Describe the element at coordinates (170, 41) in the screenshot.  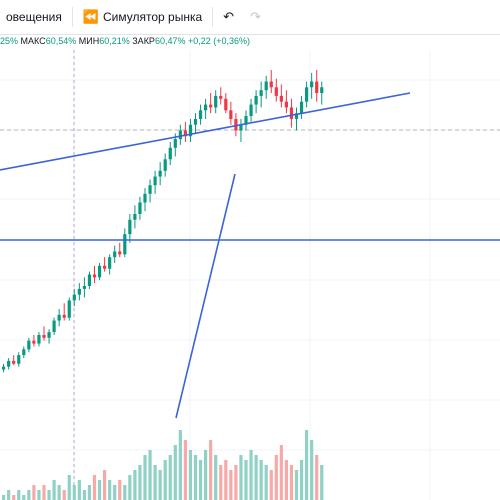
I see `legend-close-value: 60,47%` at that location.